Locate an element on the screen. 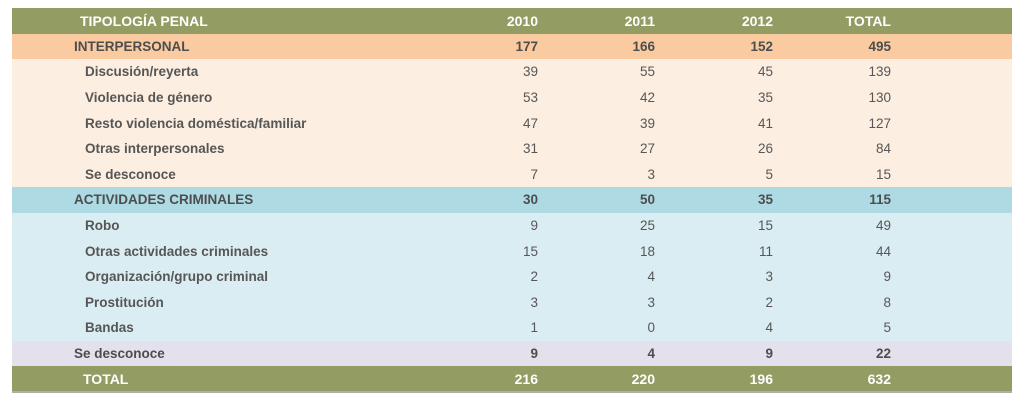 This screenshot has width=1024, height=400. table-row: Se desconoce 9 4 9 22 is located at coordinates (512, 353).